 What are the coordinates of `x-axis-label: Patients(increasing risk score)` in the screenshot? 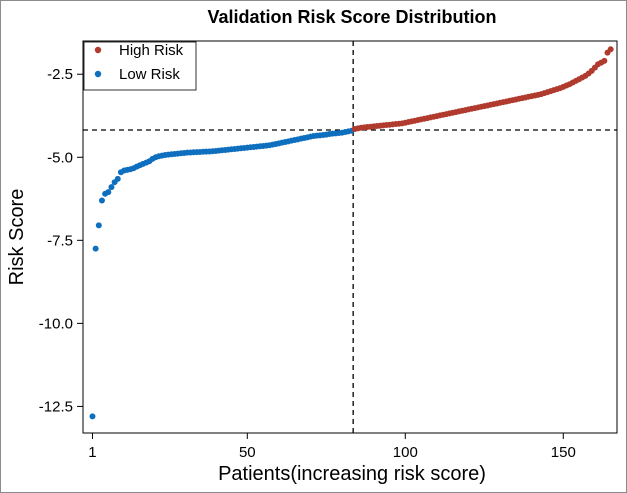 It's located at (352, 474).